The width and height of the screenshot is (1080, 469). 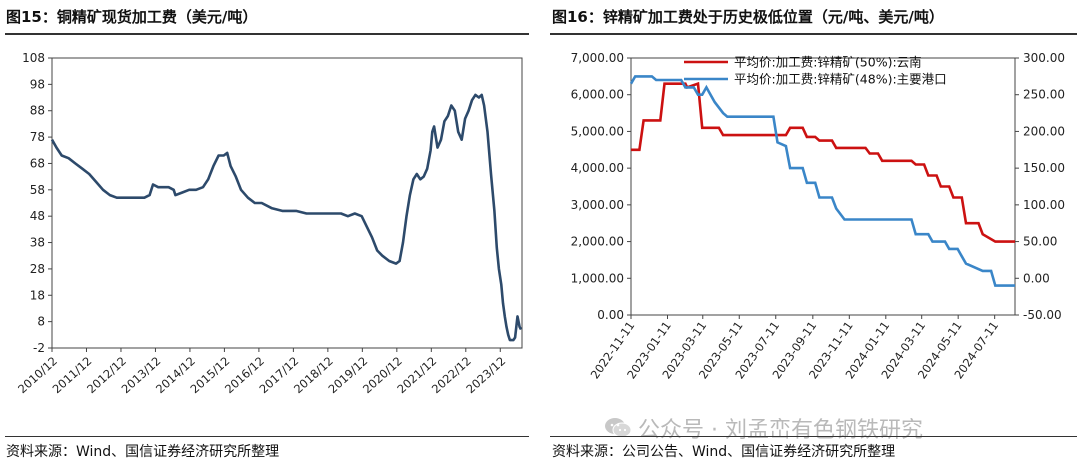 What do you see at coordinates (37, 111) in the screenshot?
I see `left-y-tick-label: 88` at bounding box center [37, 111].